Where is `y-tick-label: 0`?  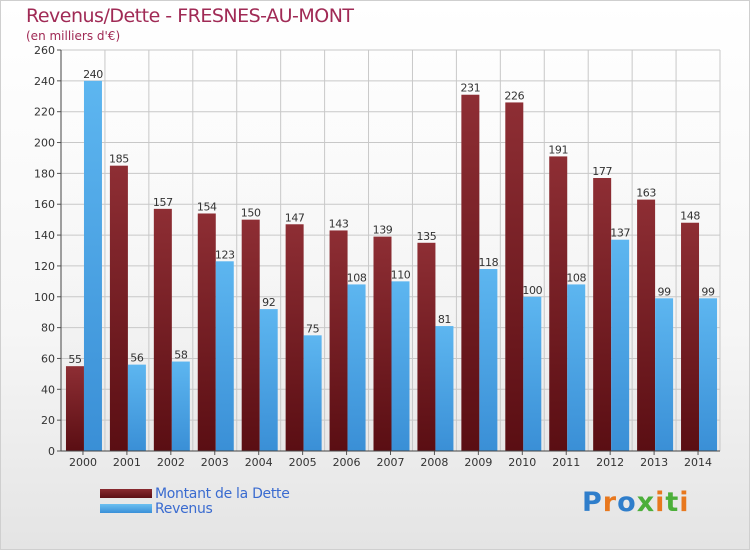 y-tick-label: 0 is located at coordinates (51, 451).